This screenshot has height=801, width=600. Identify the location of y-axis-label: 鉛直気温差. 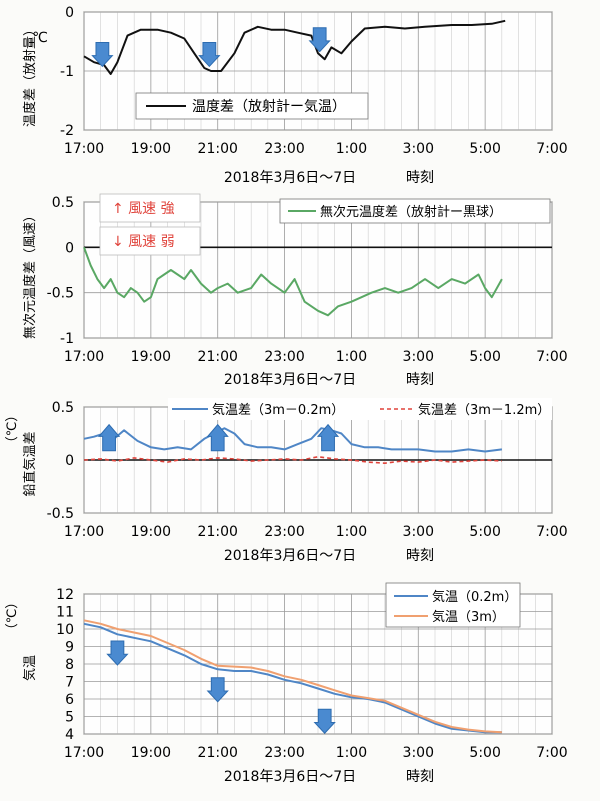
(30, 463).